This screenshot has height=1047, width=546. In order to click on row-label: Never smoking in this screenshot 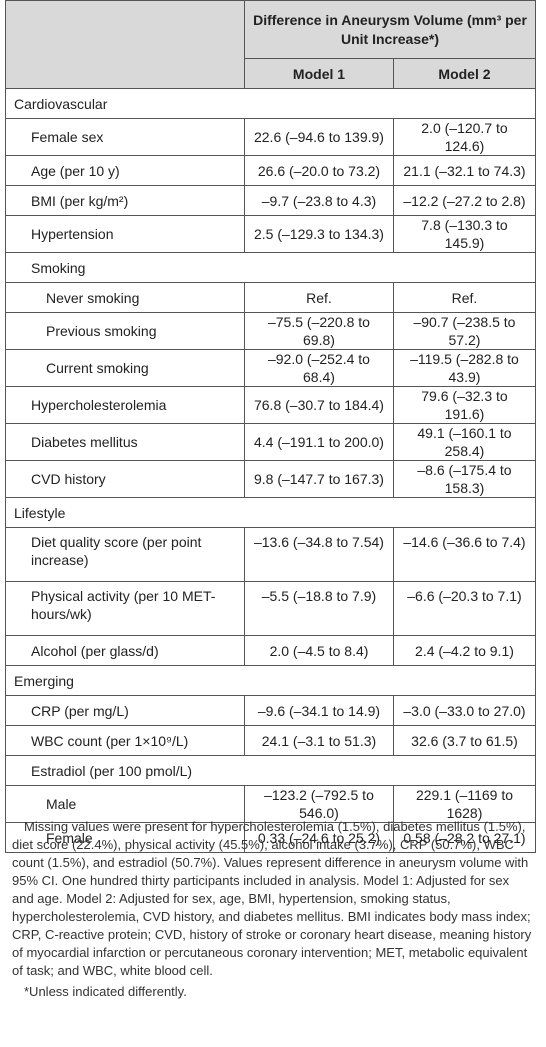, I will do `click(125, 297)`.